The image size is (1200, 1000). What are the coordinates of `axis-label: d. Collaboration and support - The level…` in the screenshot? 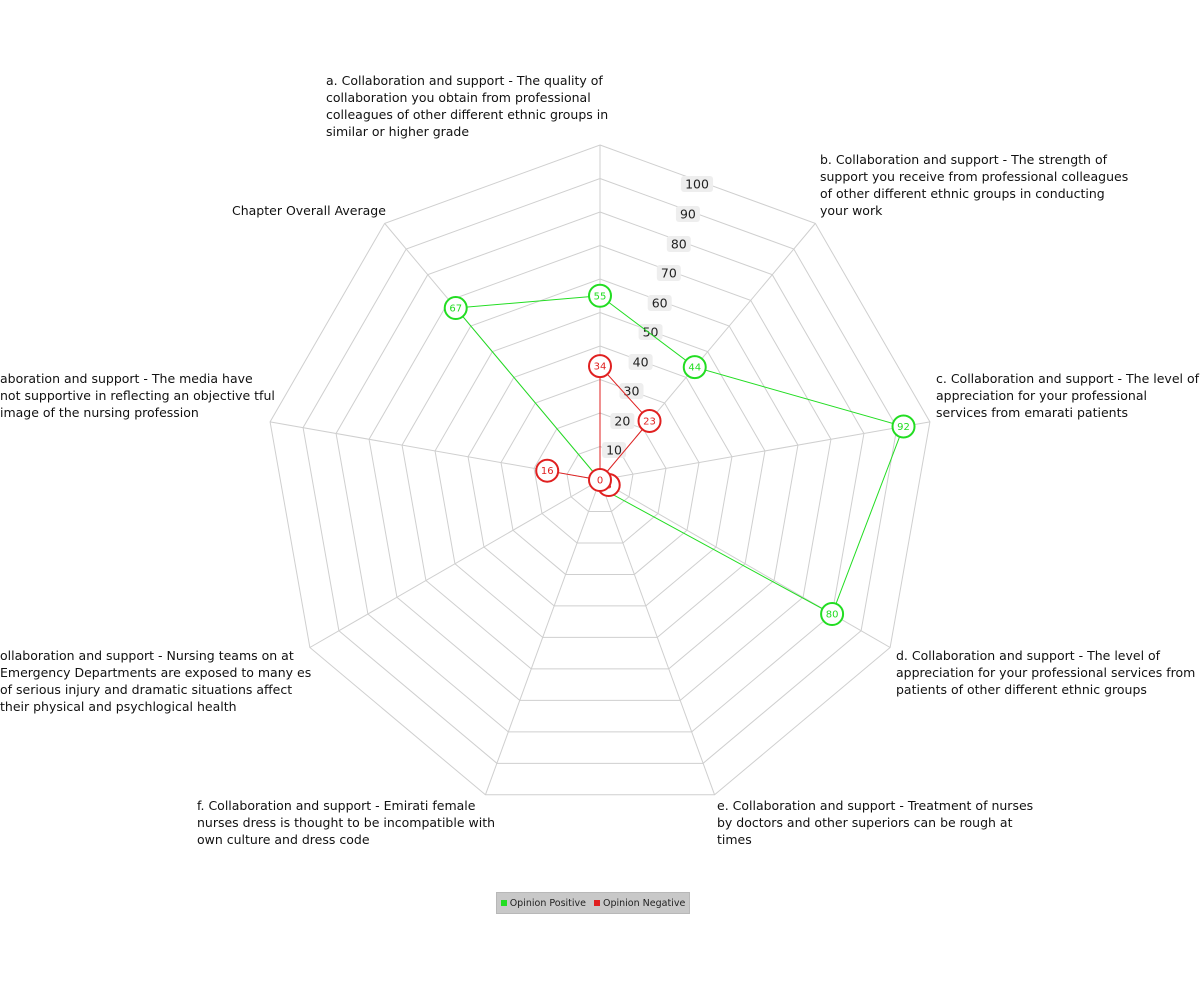 It's located at (1046, 672).